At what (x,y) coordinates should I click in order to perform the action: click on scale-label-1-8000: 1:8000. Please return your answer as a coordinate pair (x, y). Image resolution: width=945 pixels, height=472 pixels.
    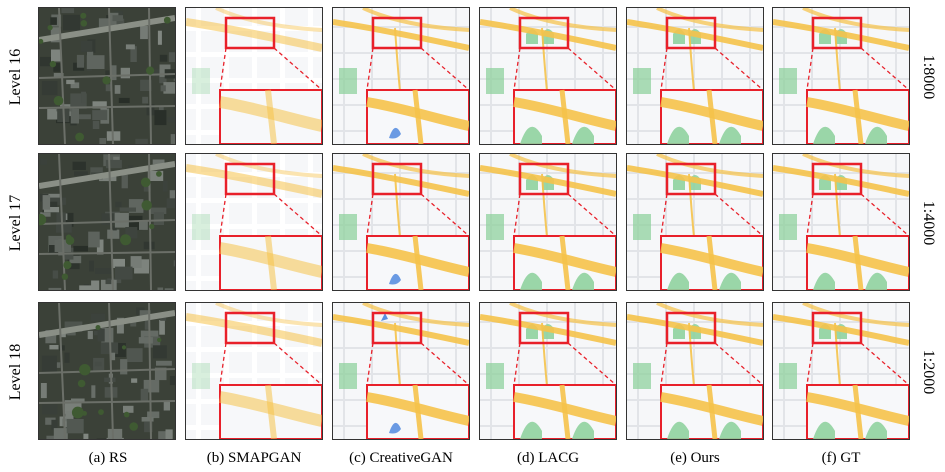
    Looking at the image, I should click on (929, 77).